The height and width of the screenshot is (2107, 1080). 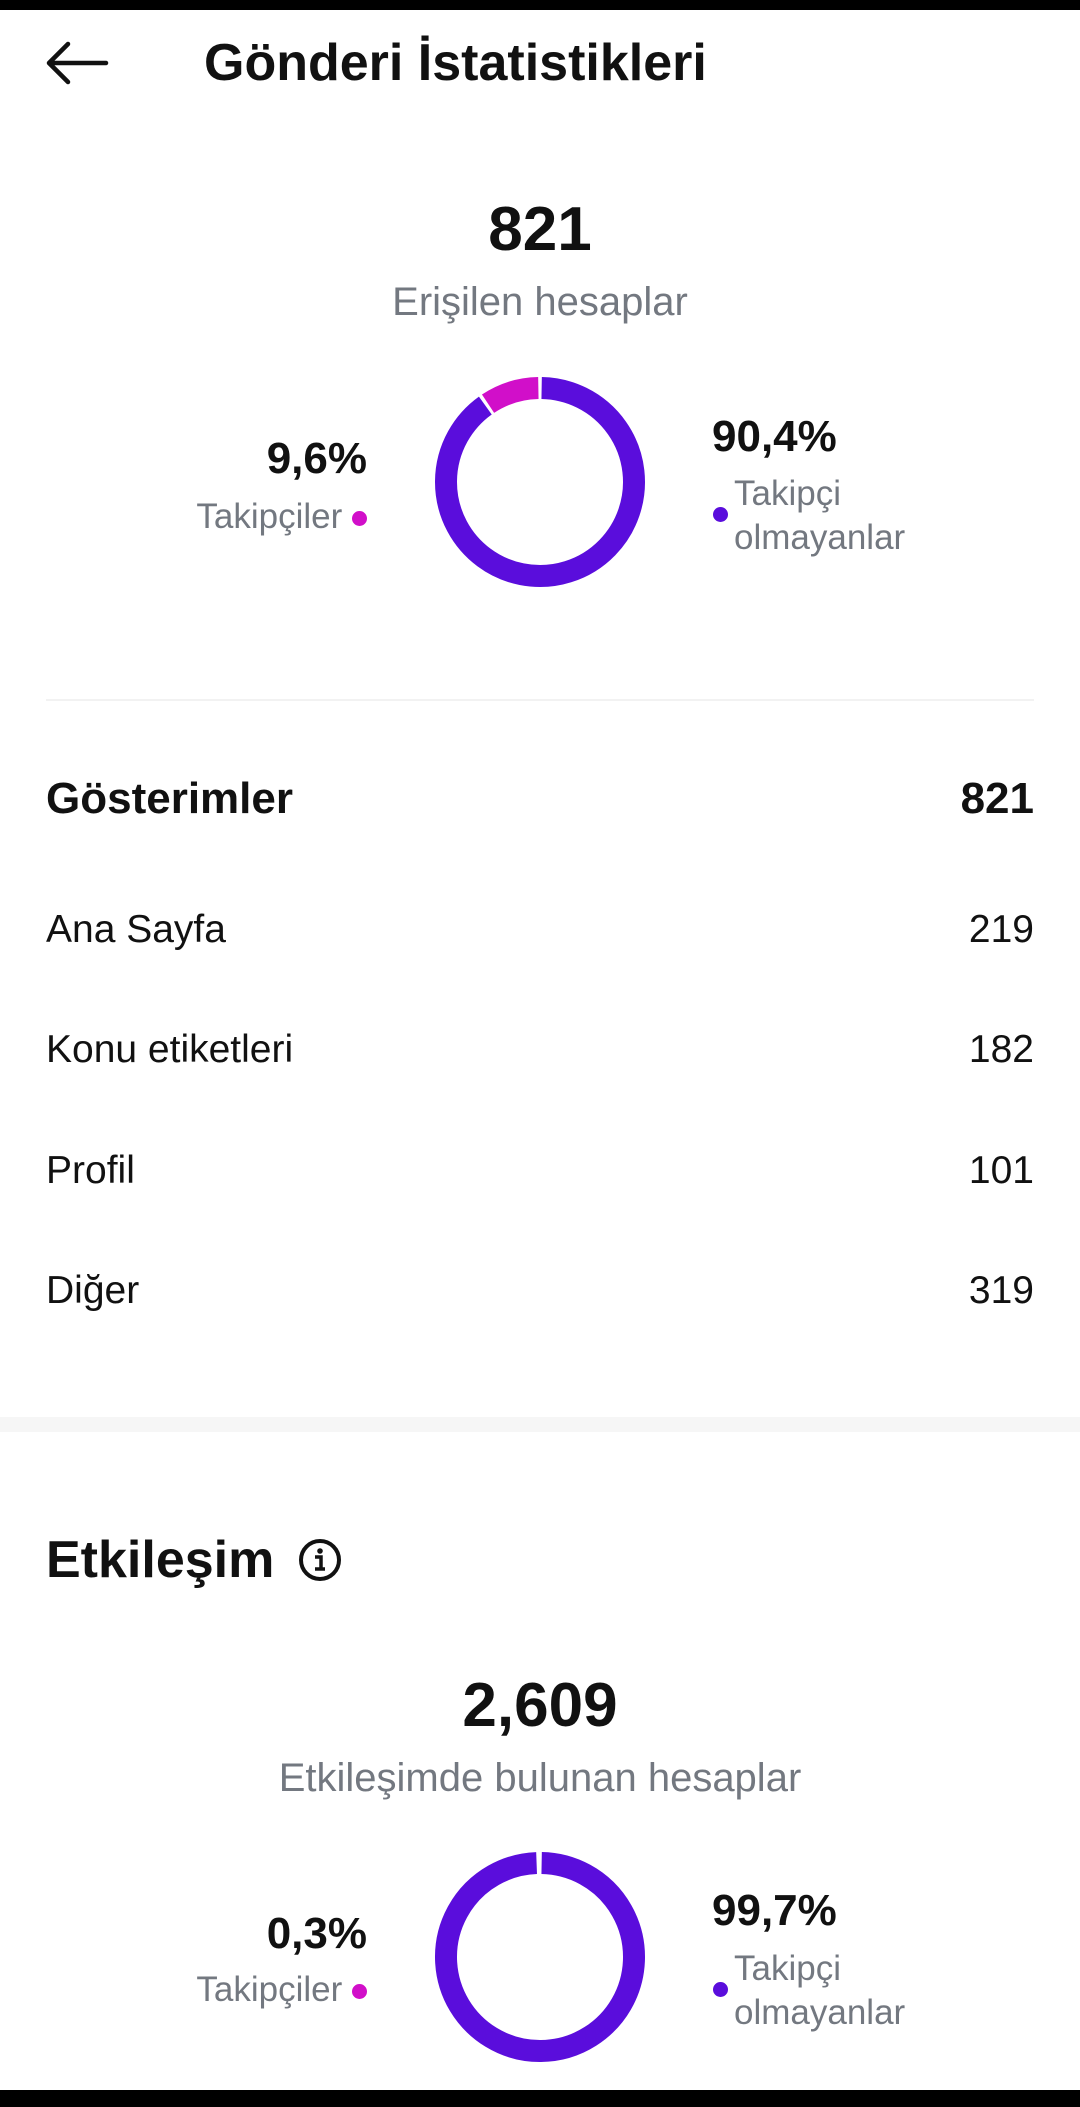 I want to click on reach-followers-percent: 9,6%, so click(x=316, y=458).